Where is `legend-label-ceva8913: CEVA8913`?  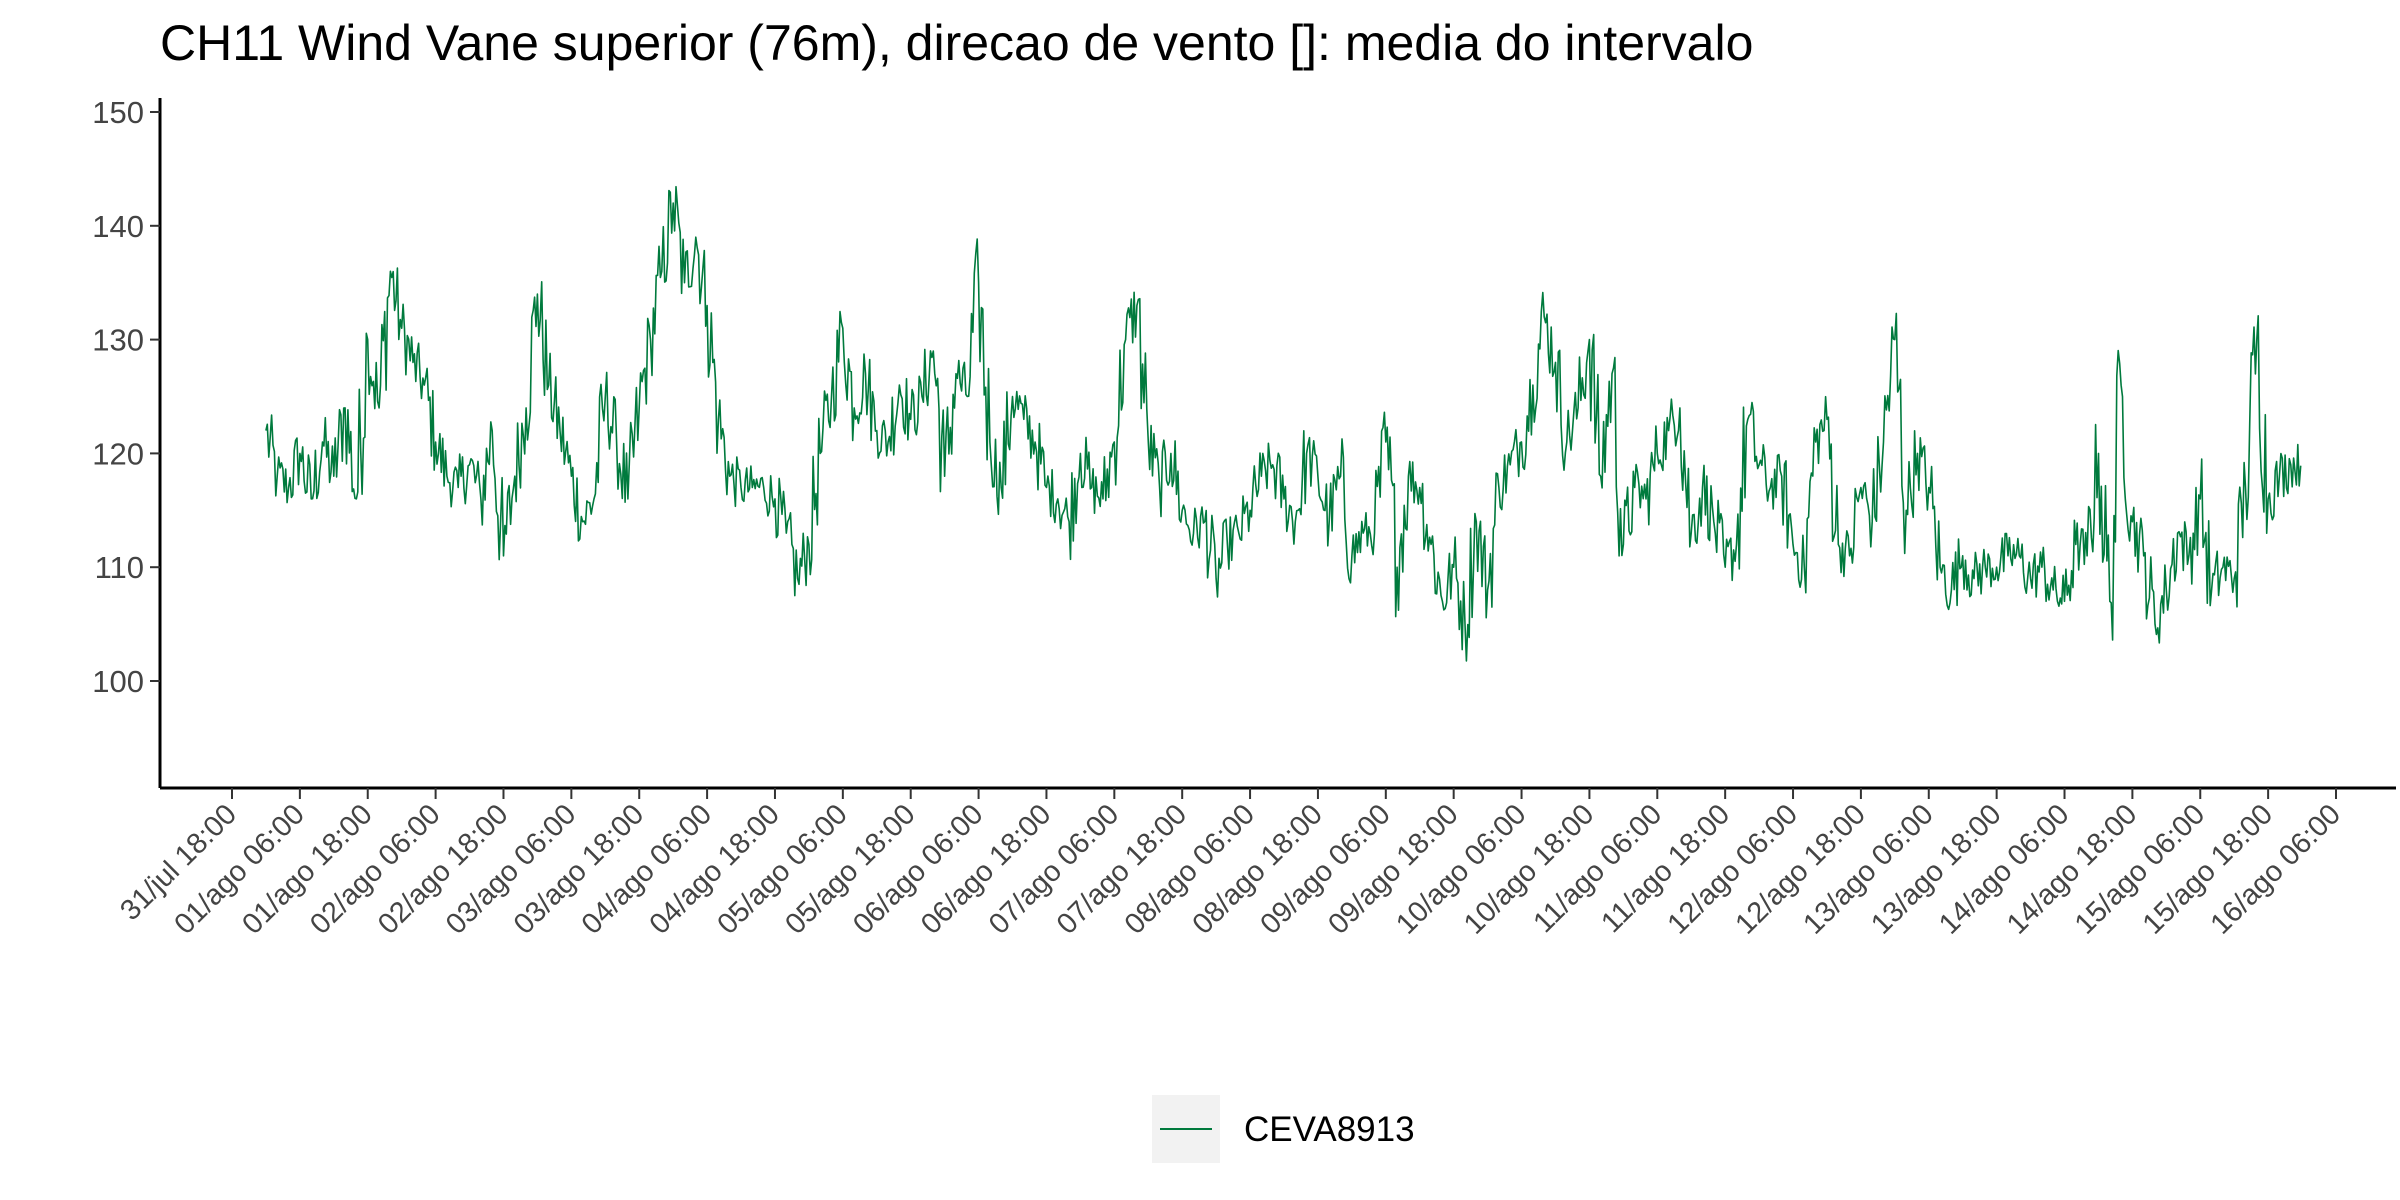
legend-label-ceva8913: CEVA8913 is located at coordinates (1329, 1129).